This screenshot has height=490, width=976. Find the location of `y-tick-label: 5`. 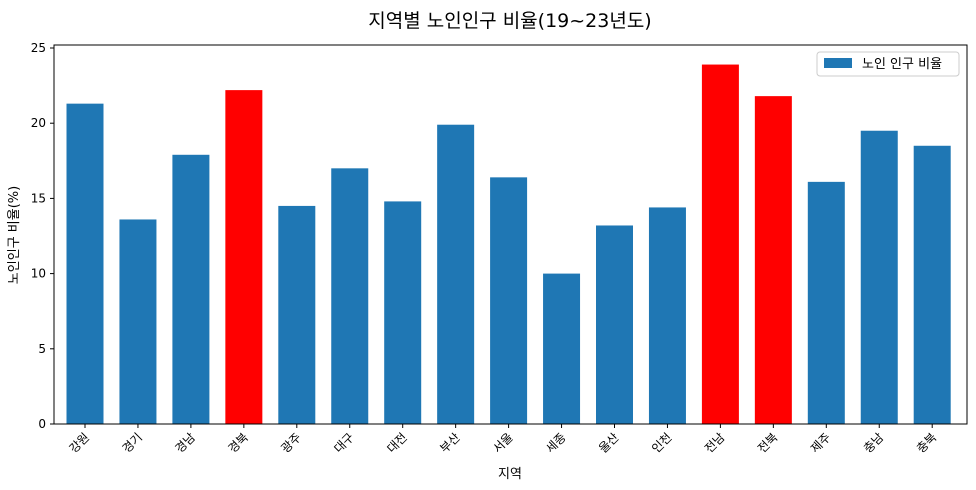

y-tick-label: 5 is located at coordinates (42, 349).